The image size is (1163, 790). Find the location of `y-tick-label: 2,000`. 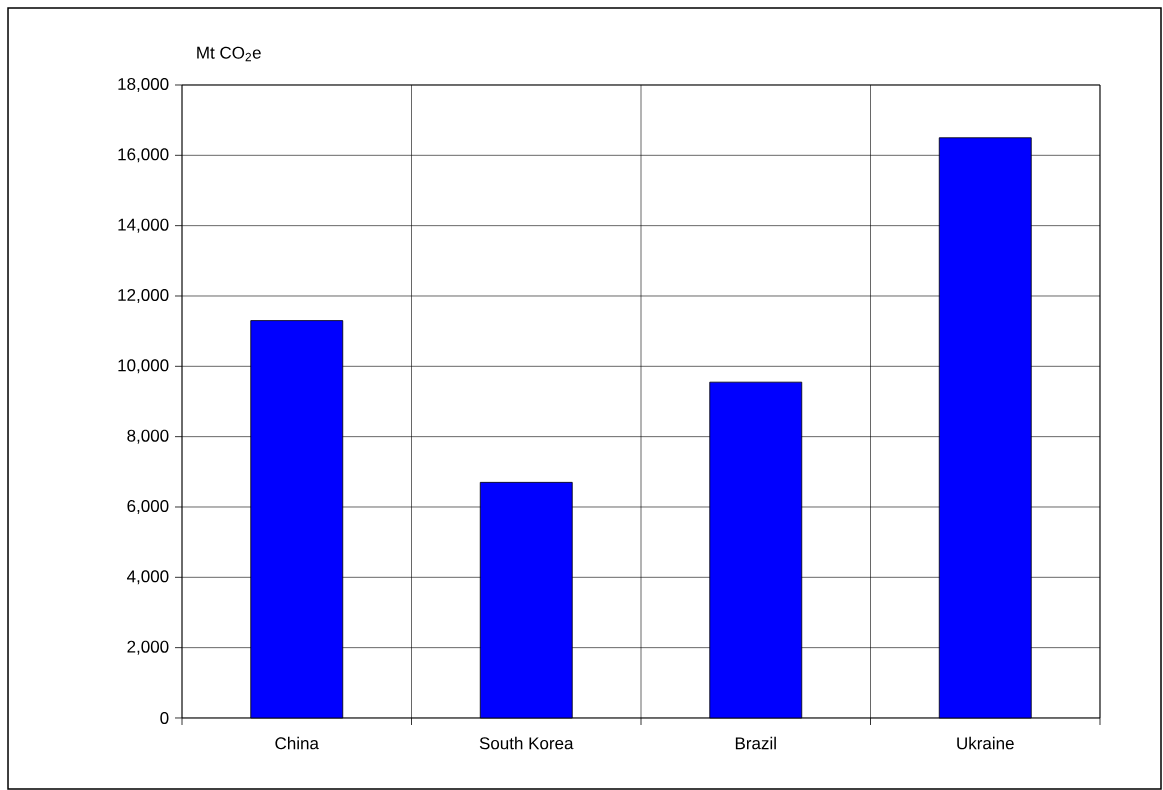

y-tick-label: 2,000 is located at coordinates (148, 647).